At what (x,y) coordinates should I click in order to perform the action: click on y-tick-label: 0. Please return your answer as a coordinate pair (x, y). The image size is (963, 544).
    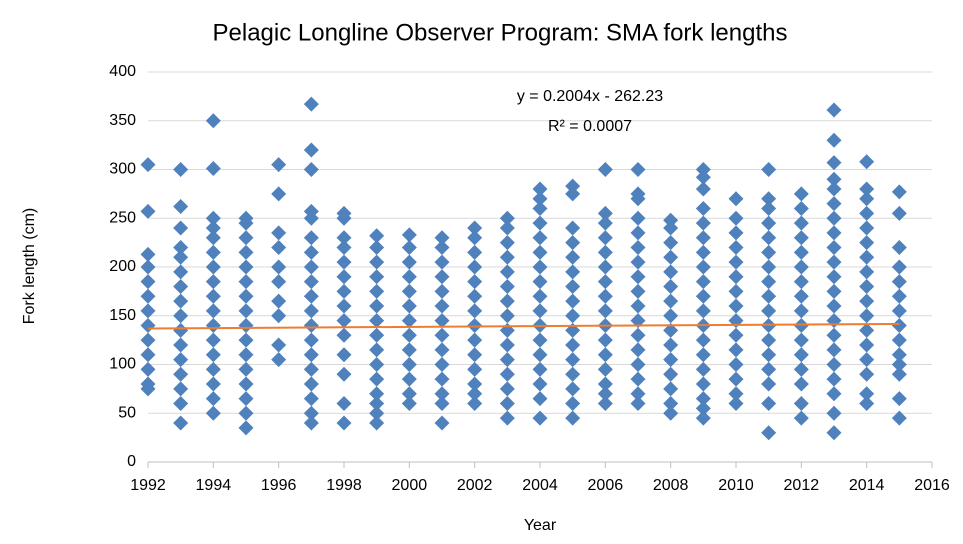
    Looking at the image, I should click on (131, 461).